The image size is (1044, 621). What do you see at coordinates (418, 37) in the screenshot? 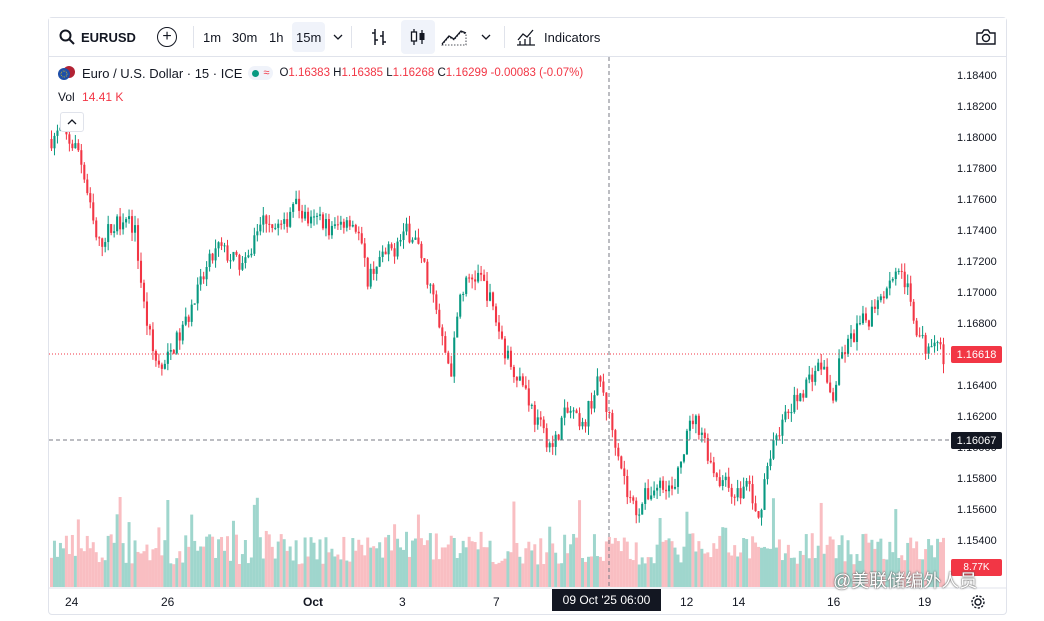
I see `candles-chart-type-button` at bounding box center [418, 37].